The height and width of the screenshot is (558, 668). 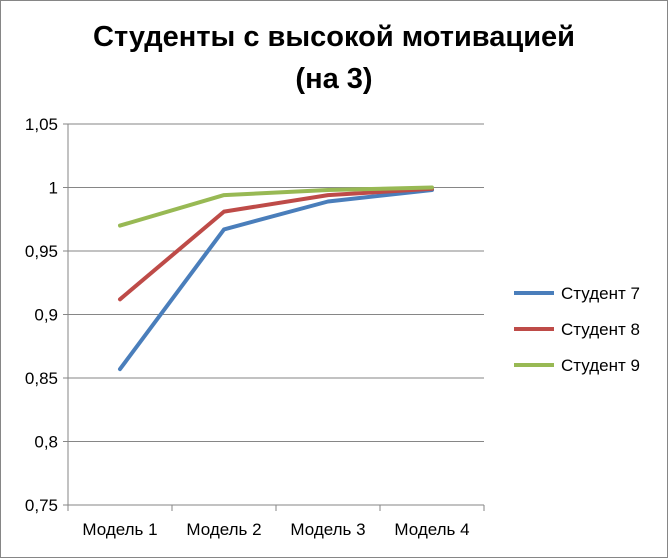 I want to click on chart-title-line-1: Студенты с высокой мотивацией, so click(x=334, y=37).